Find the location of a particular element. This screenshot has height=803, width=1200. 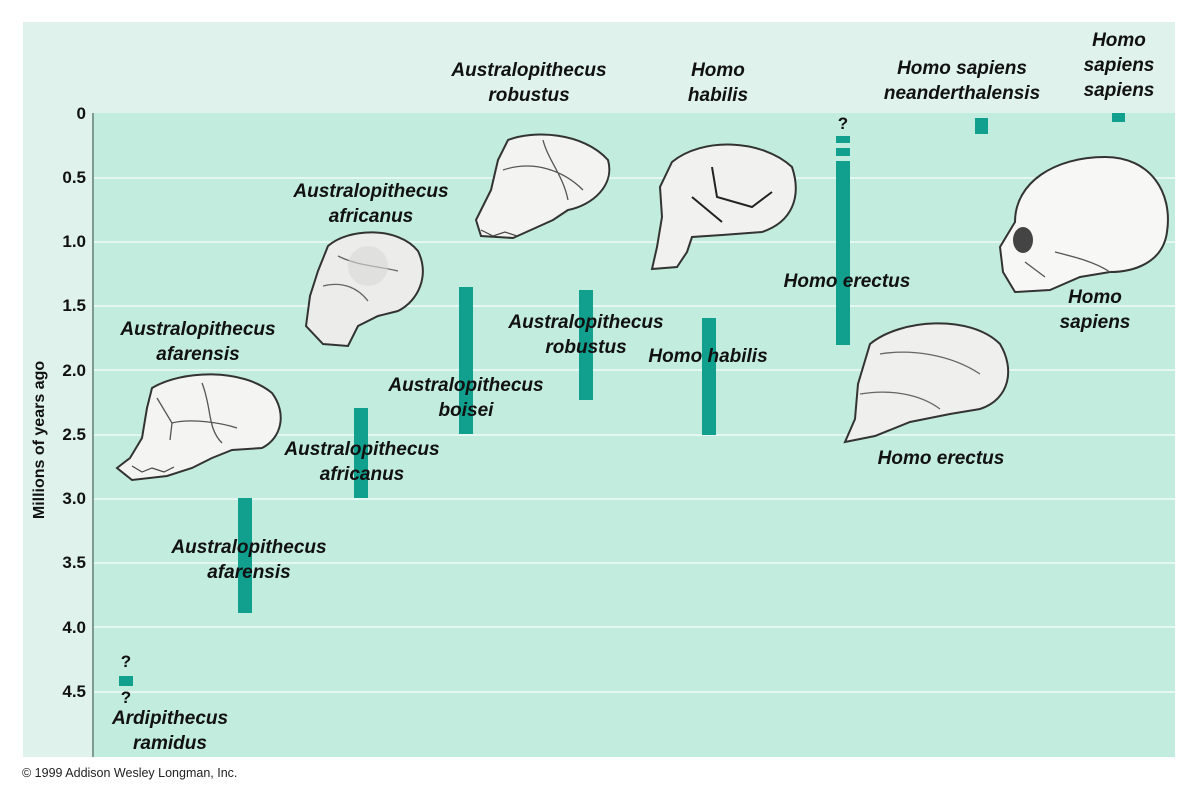

y-tick-label: 3.5 is located at coordinates (74, 562).